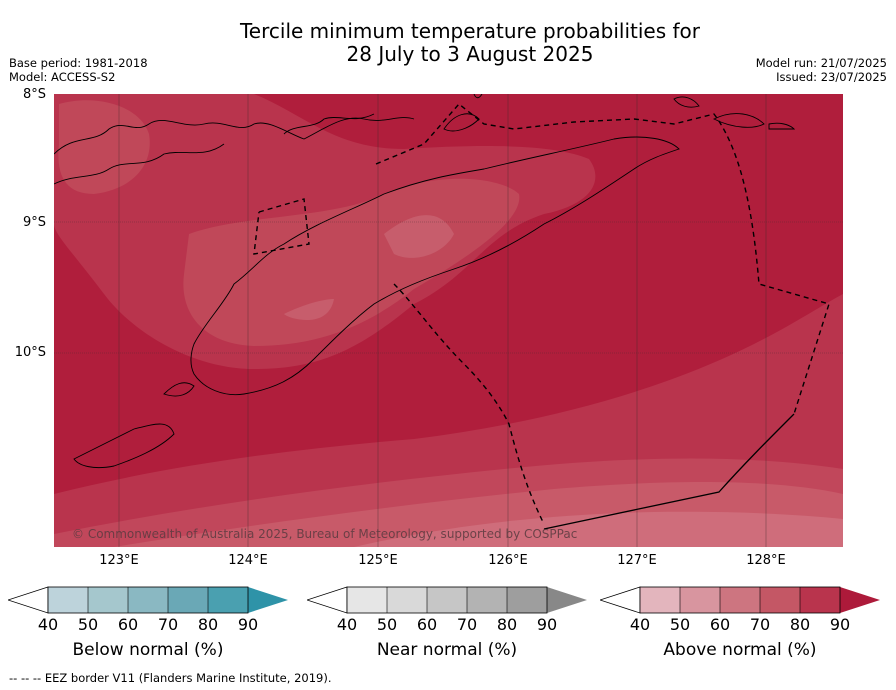 This screenshot has height=690, width=896. I want to click on base-period: Base period: 1981-2018, so click(78, 63).